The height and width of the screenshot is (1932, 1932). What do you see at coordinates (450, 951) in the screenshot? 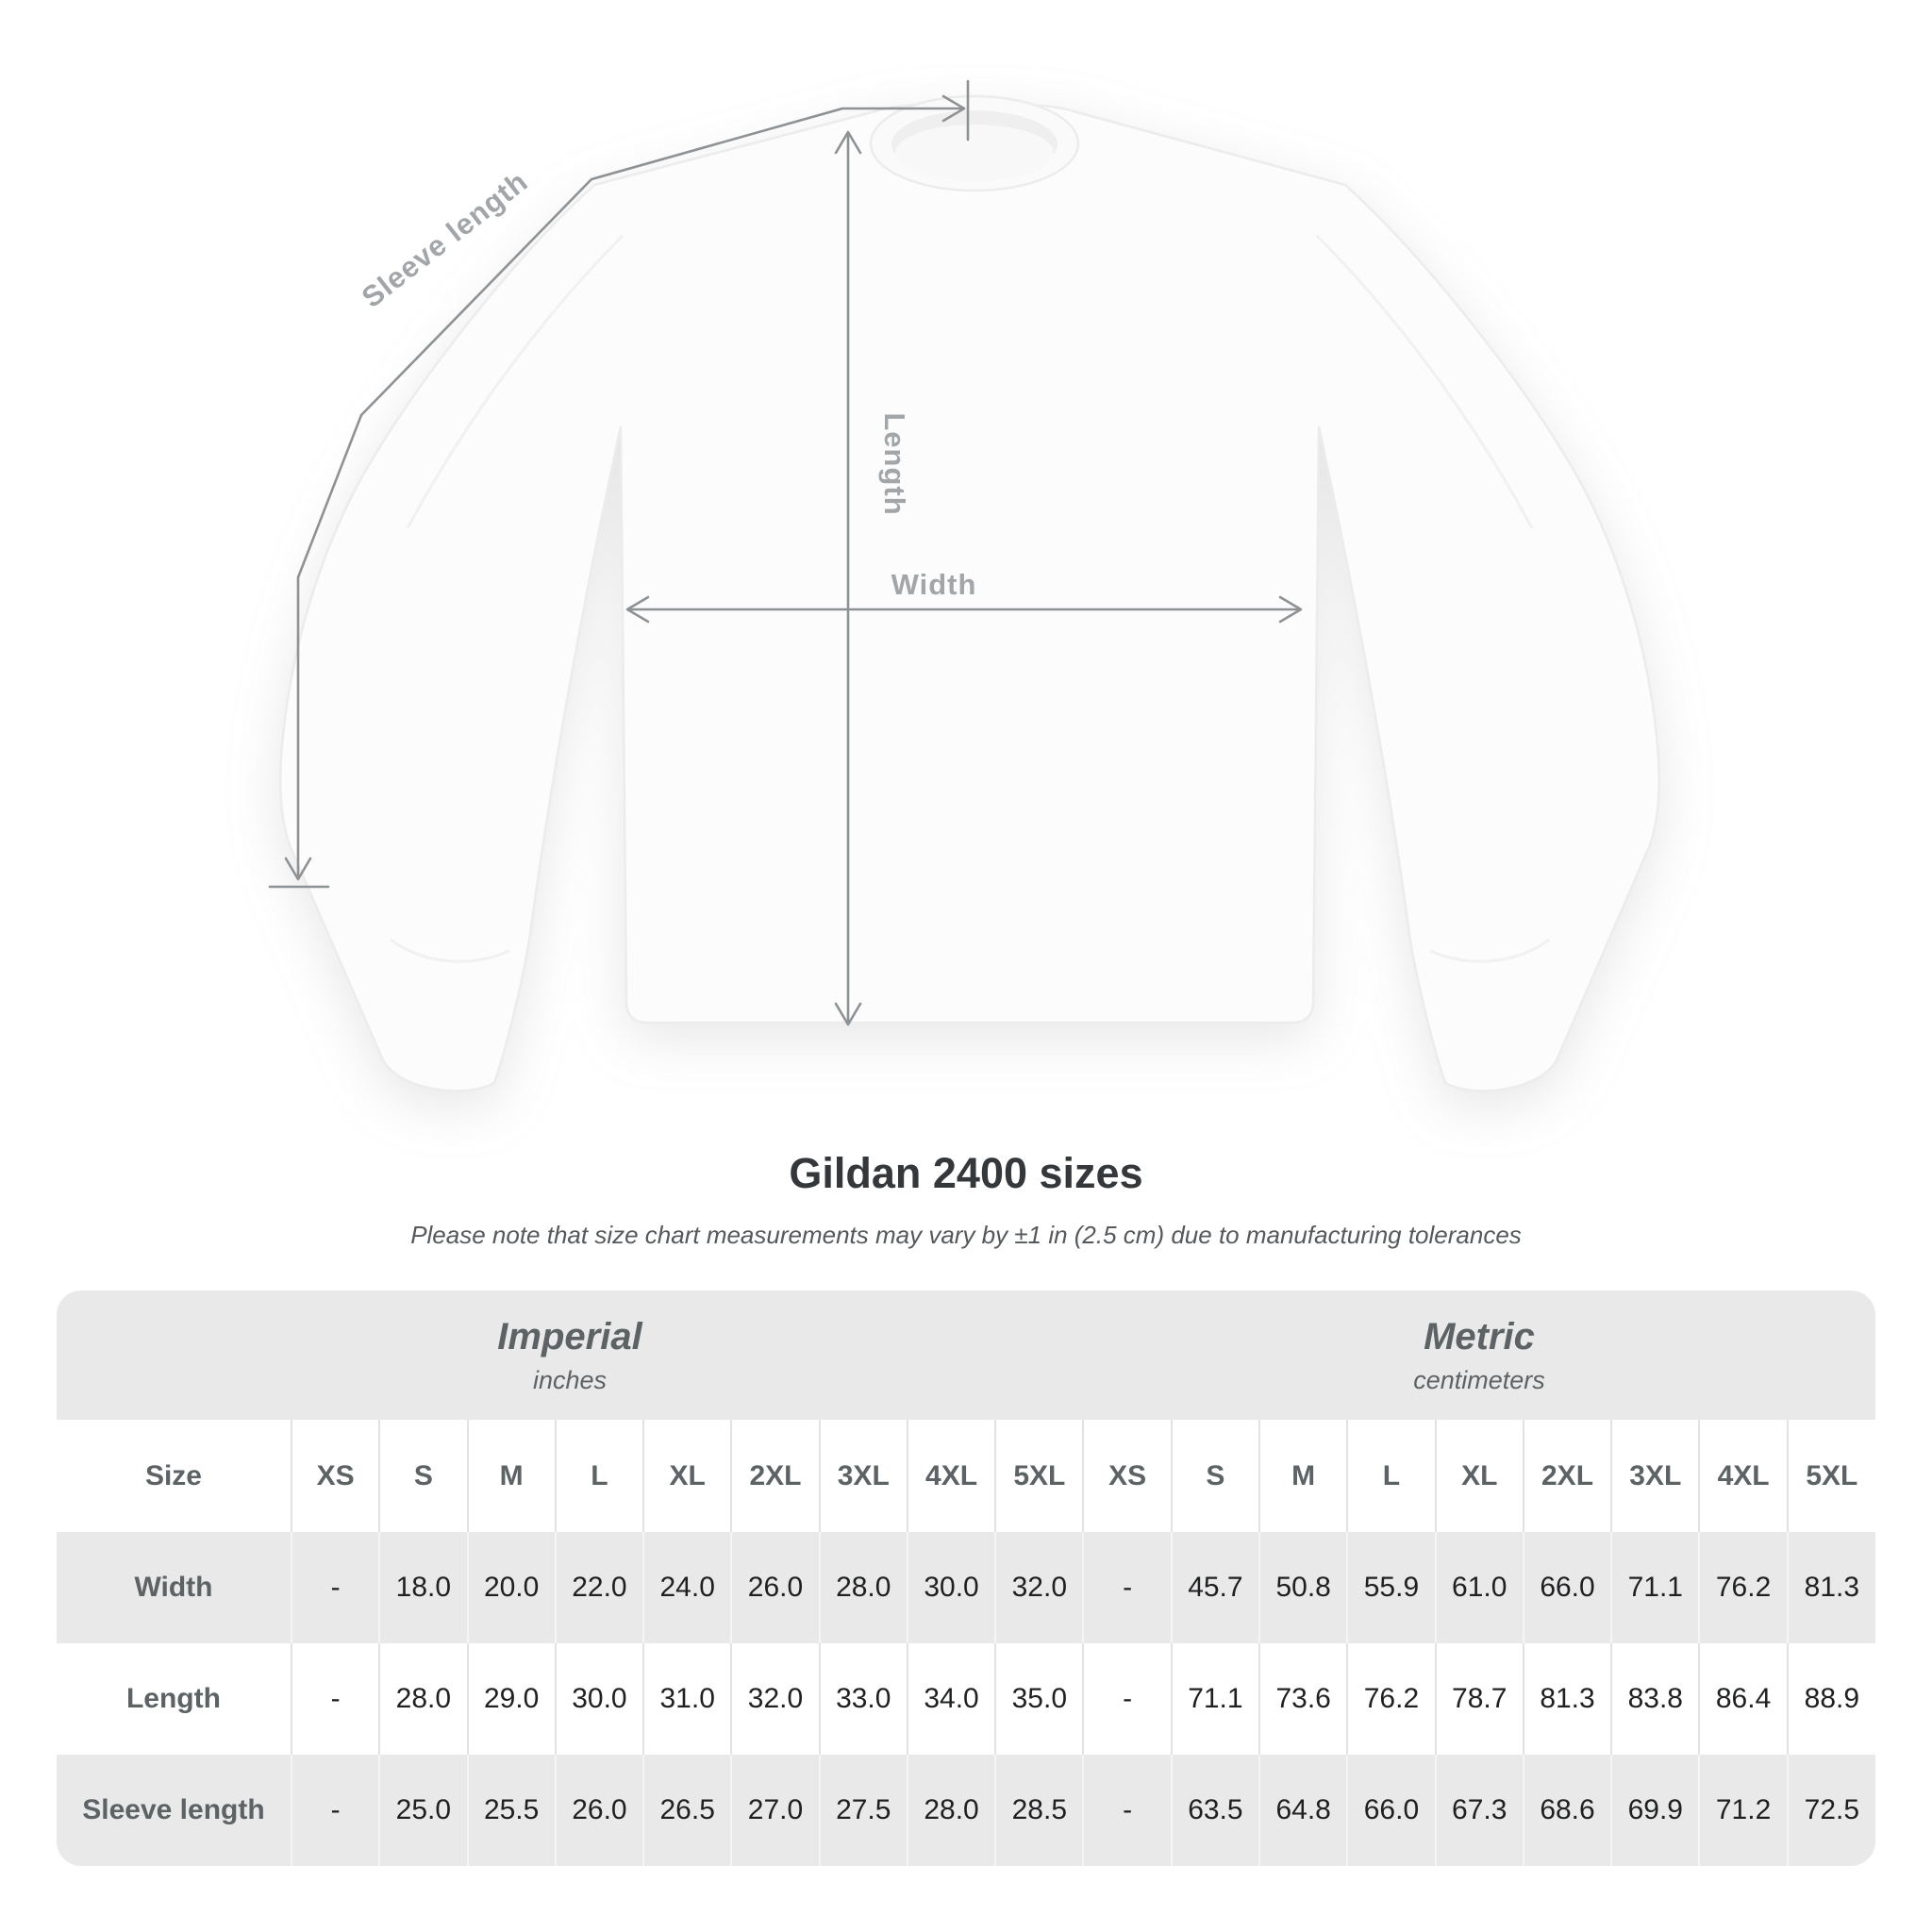
I see `cuff-seam-left` at bounding box center [450, 951].